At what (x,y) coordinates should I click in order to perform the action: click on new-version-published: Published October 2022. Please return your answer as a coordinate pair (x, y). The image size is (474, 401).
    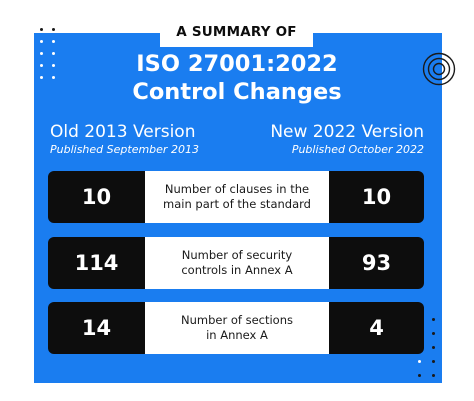
    Looking at the image, I should click on (357, 149).